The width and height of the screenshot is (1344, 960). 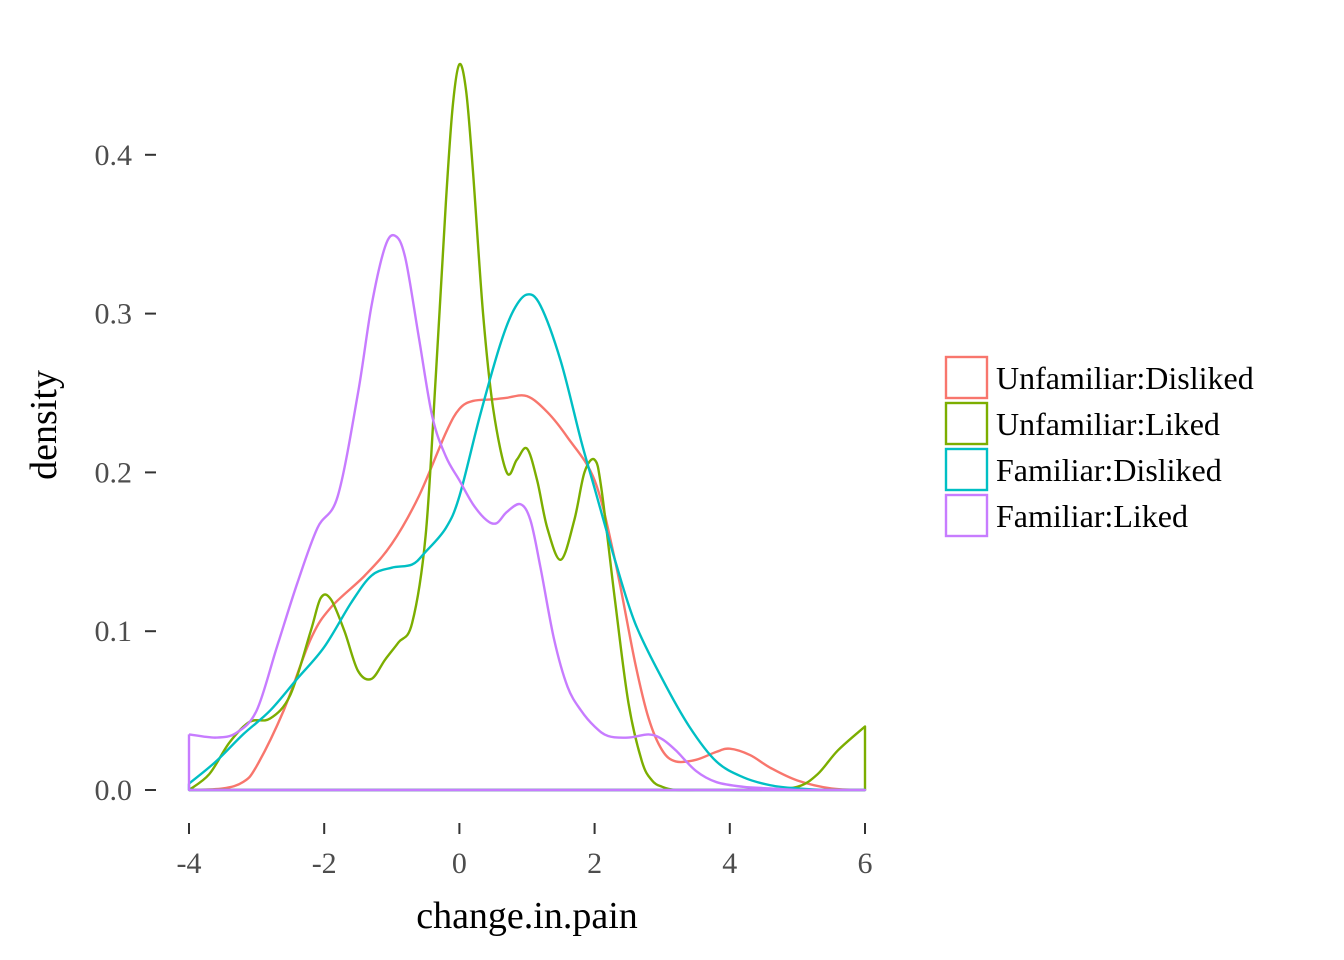 I want to click on y-axis-title: density, so click(x=44, y=425).